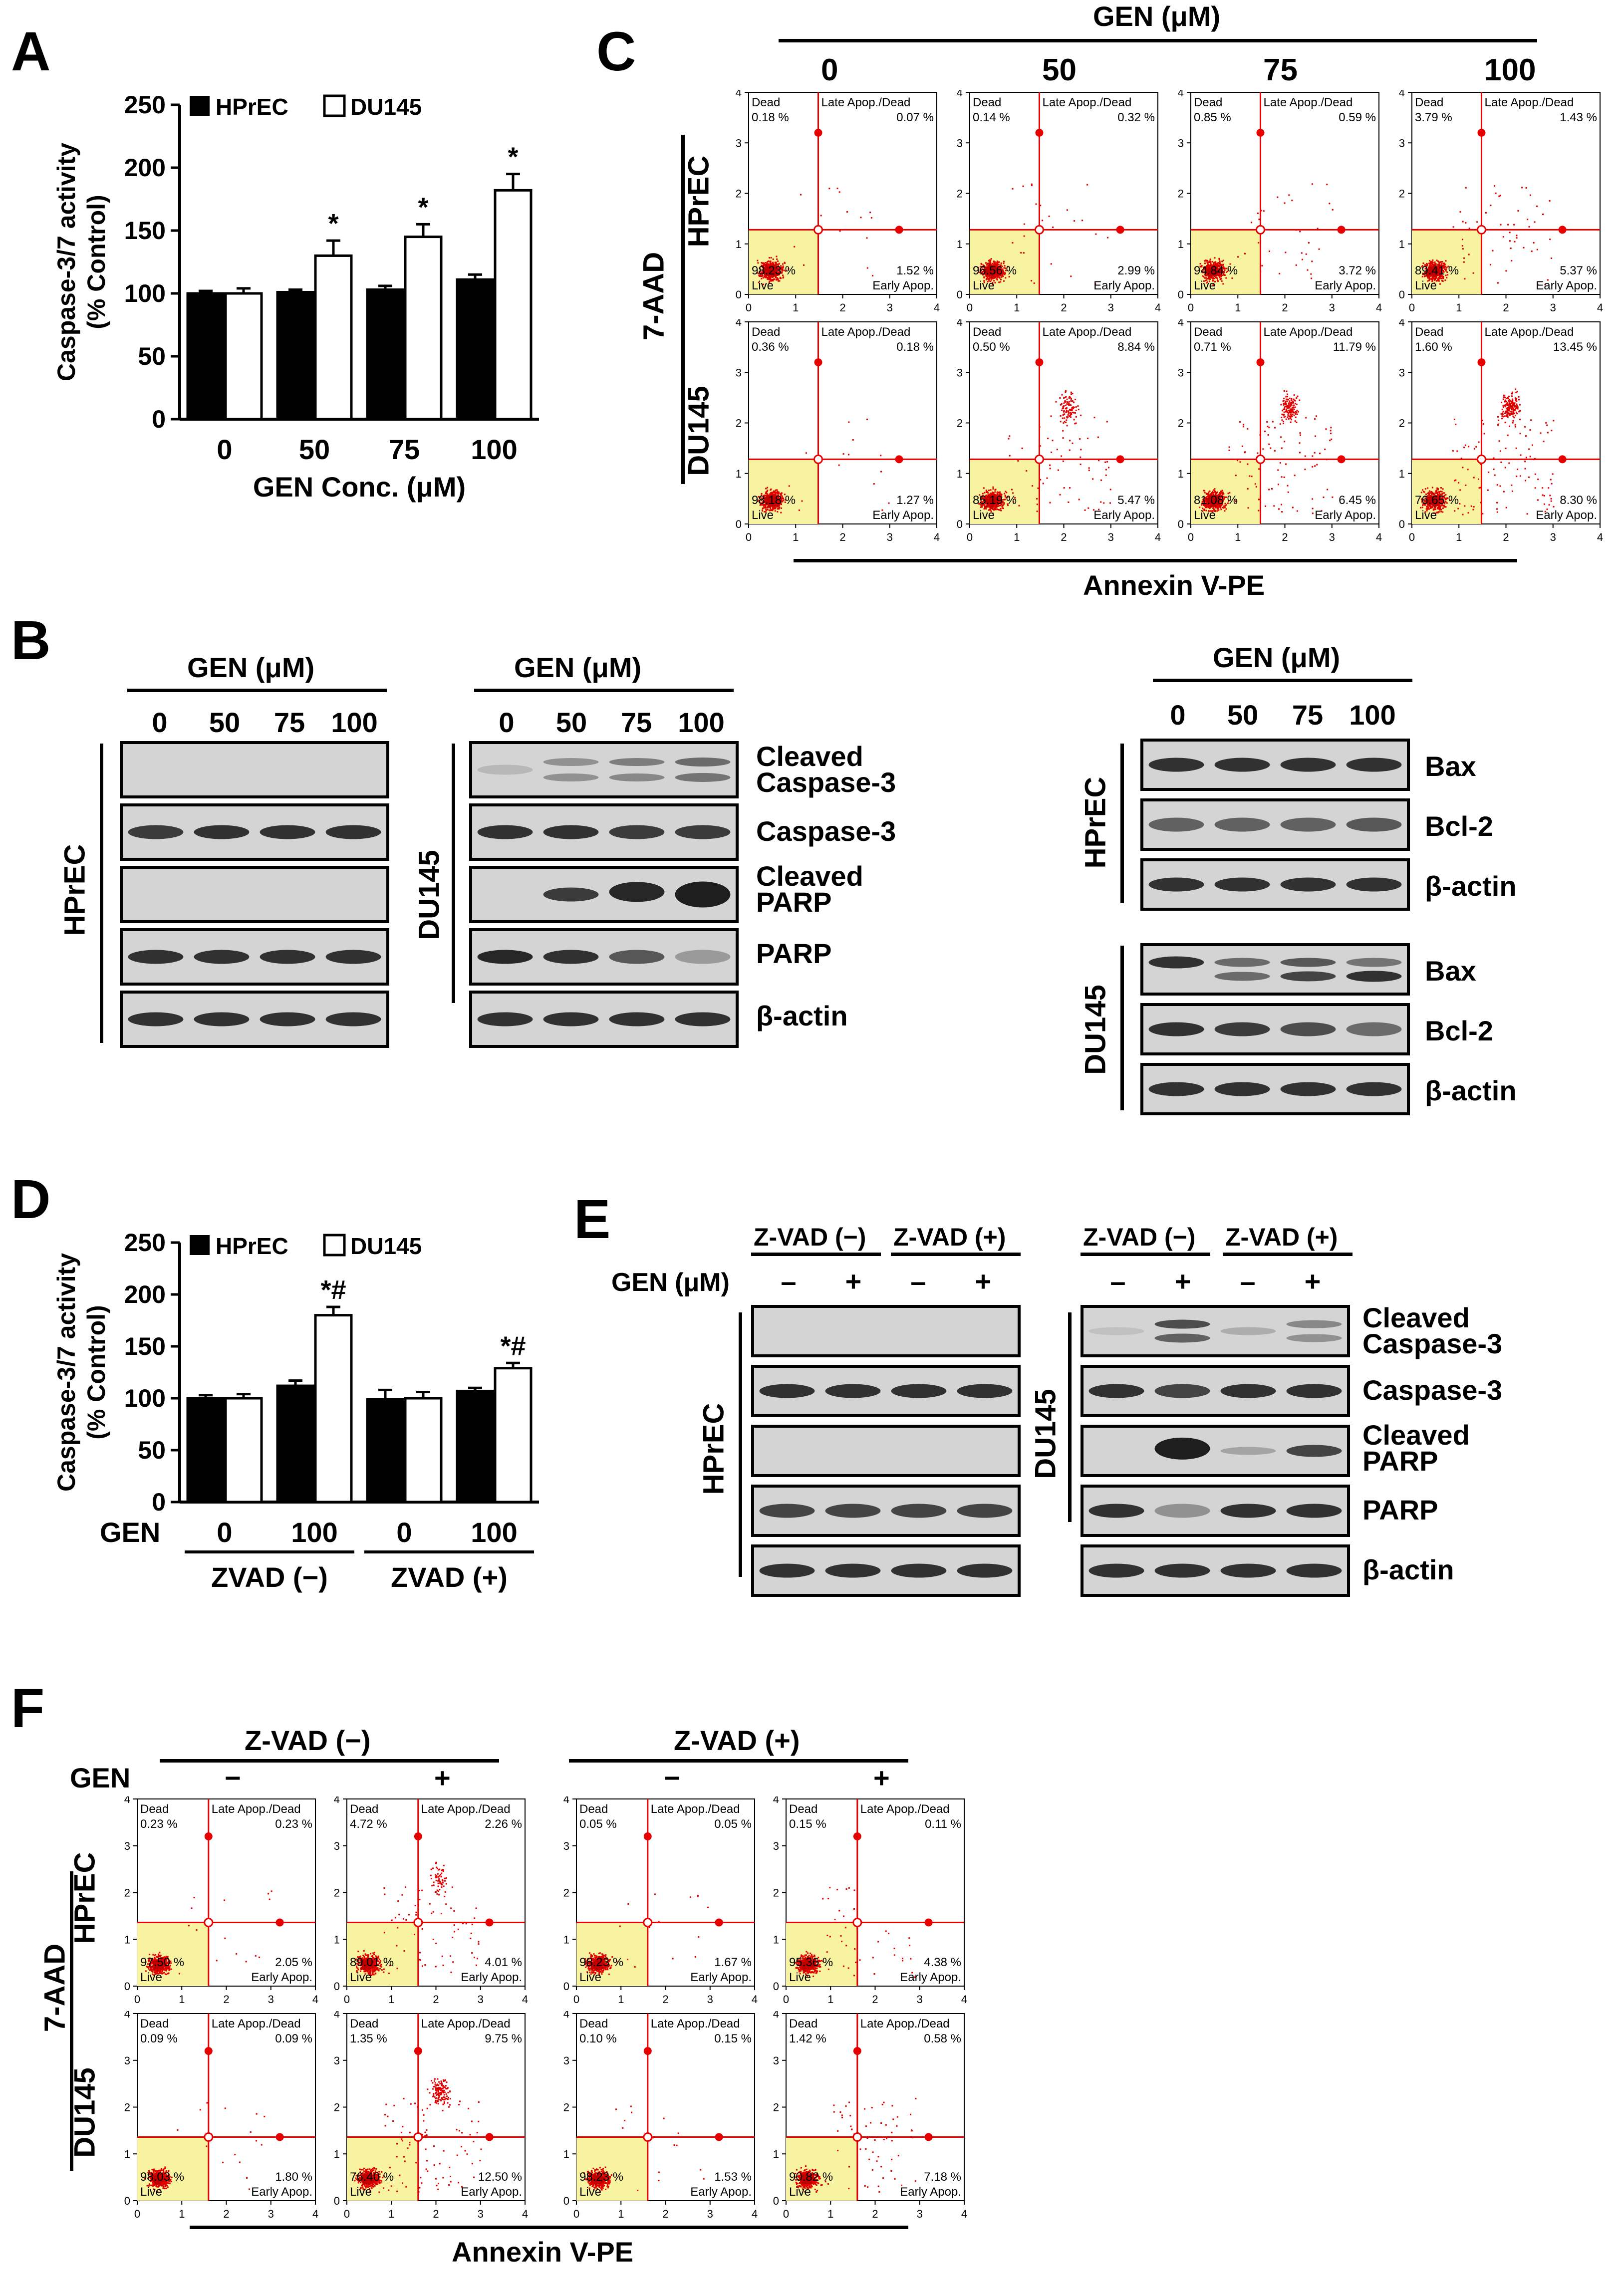  Describe the element at coordinates (1275, 824) in the screenshot. I see `blot-hprec-bcl2` at that location.